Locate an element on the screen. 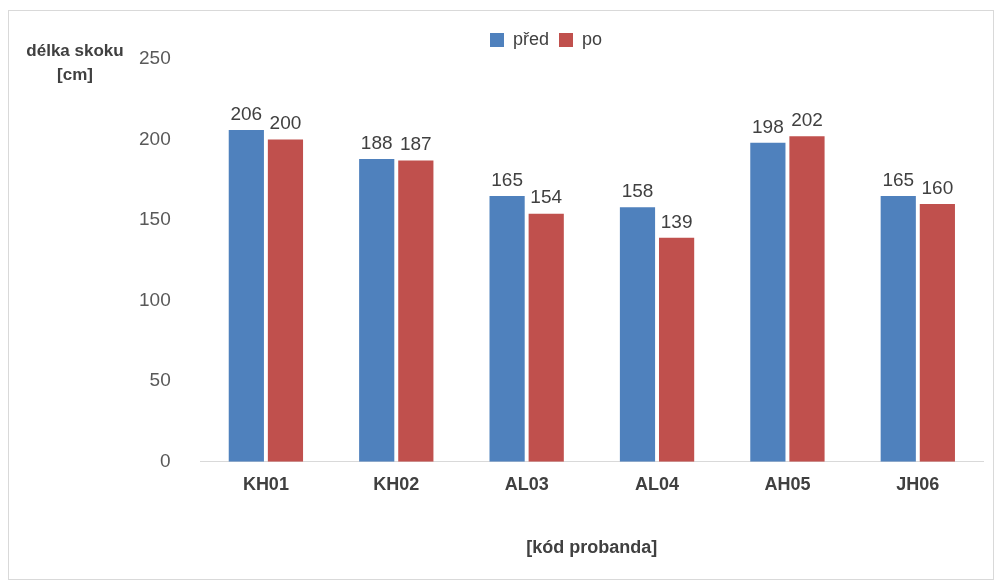 This screenshot has width=1002, height=588. y-tick-label: 100 is located at coordinates (155, 299).